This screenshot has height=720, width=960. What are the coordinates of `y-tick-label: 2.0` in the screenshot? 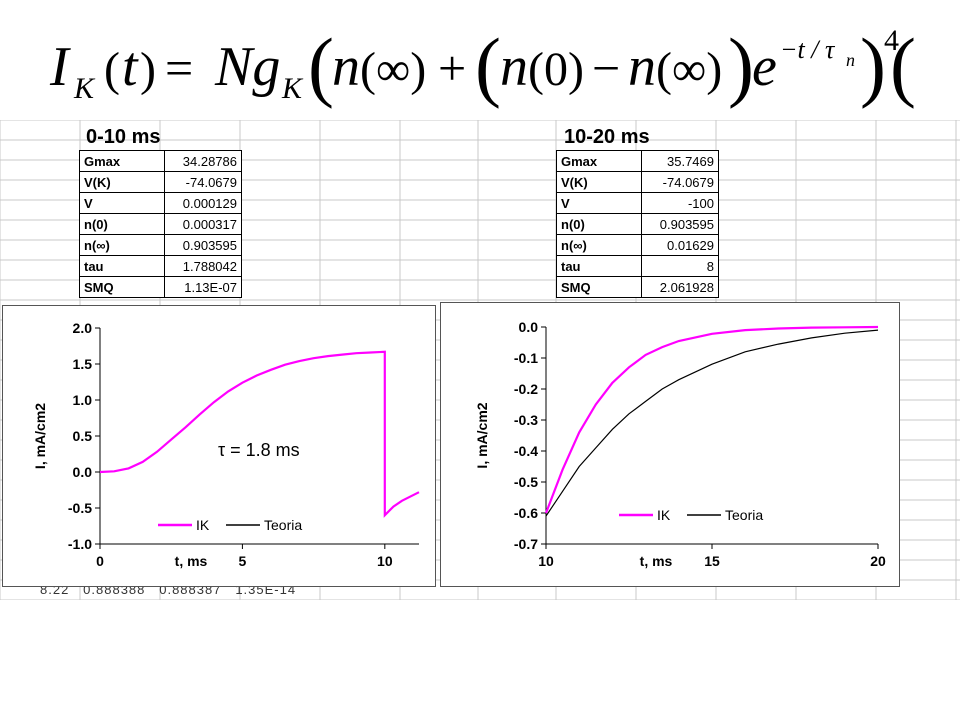 It's located at (83, 328).